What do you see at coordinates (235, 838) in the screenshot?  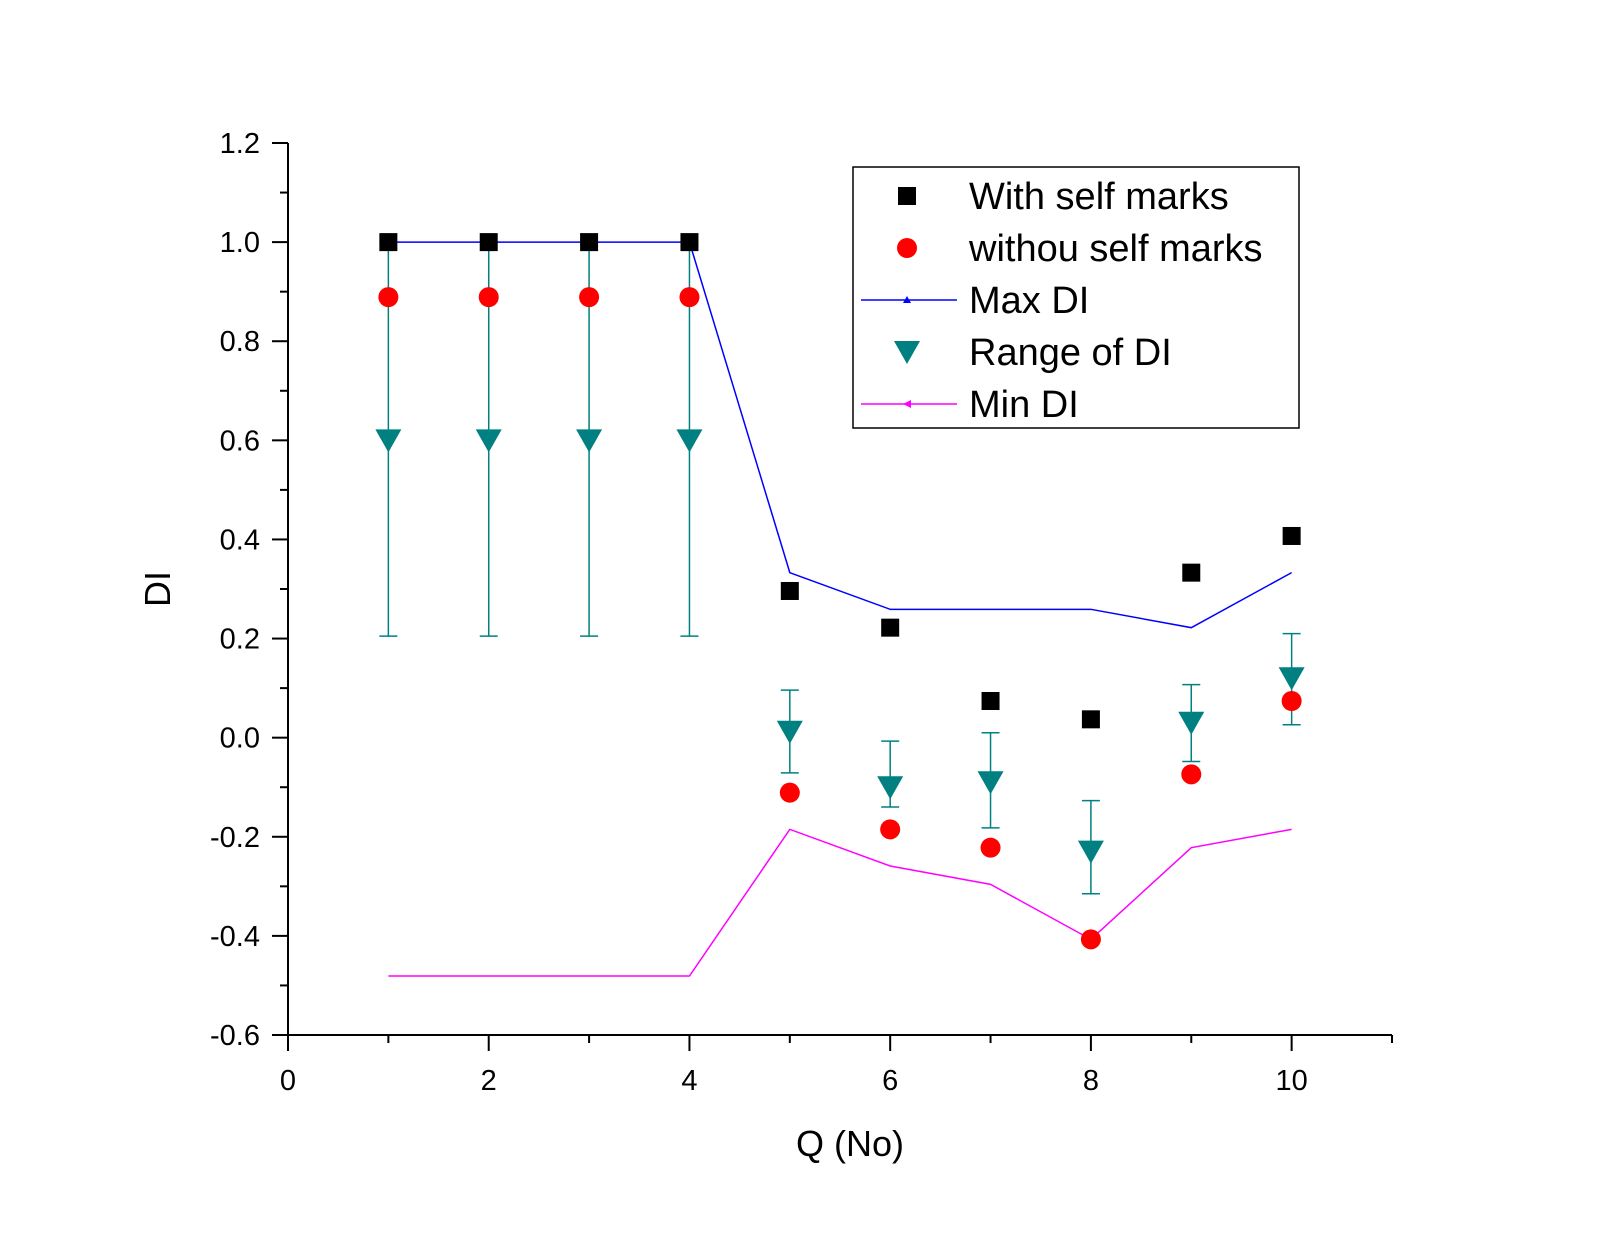 I see `y-tick-label: -0.2` at bounding box center [235, 838].